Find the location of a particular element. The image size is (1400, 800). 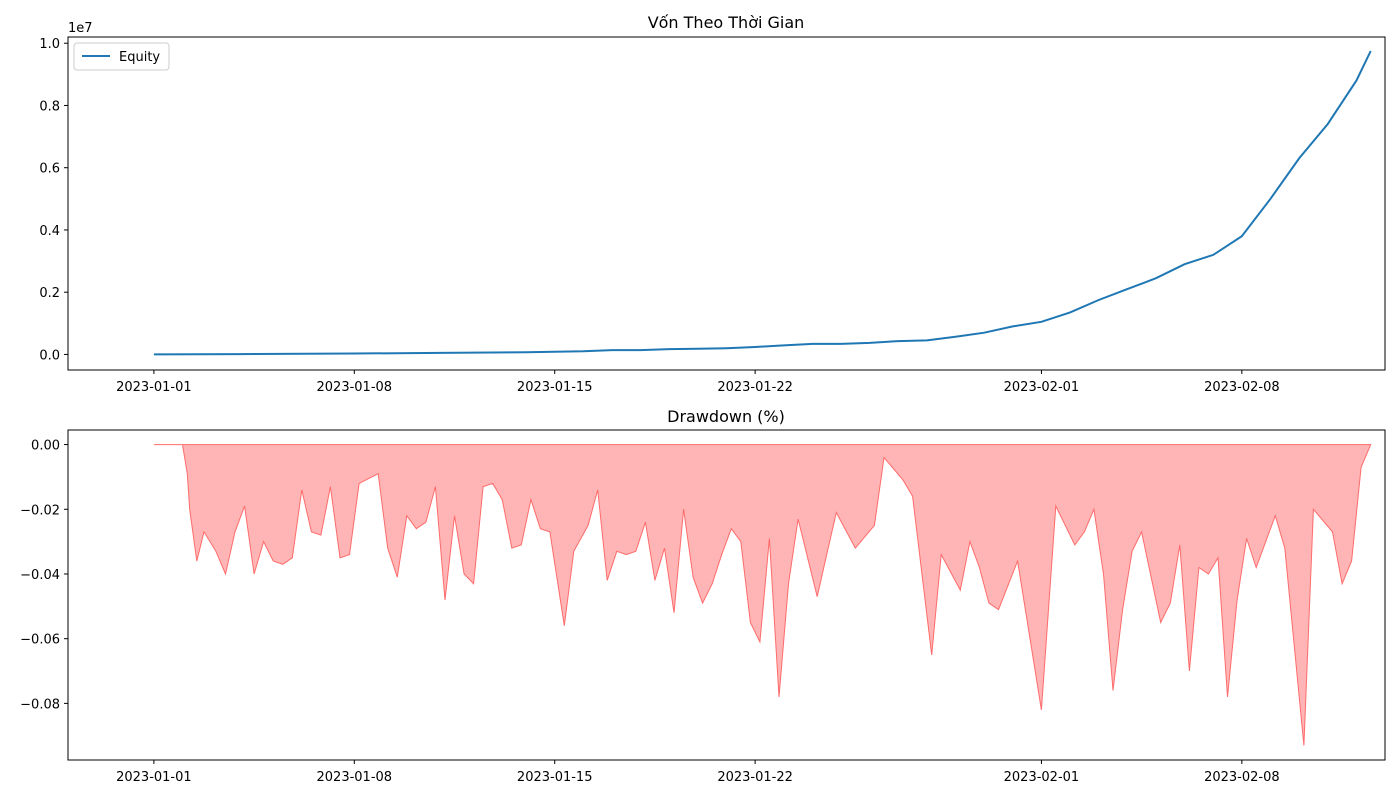

equity-legend: Equity is located at coordinates (121, 56).